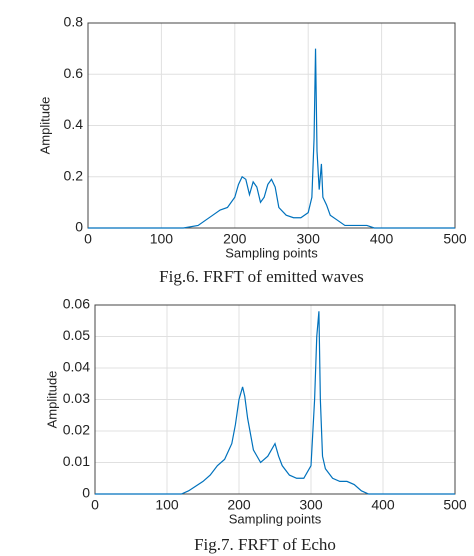 The width and height of the screenshot is (474, 556). Describe the element at coordinates (74, 175) in the screenshot. I see `y-tick-label: 0.2` at that location.